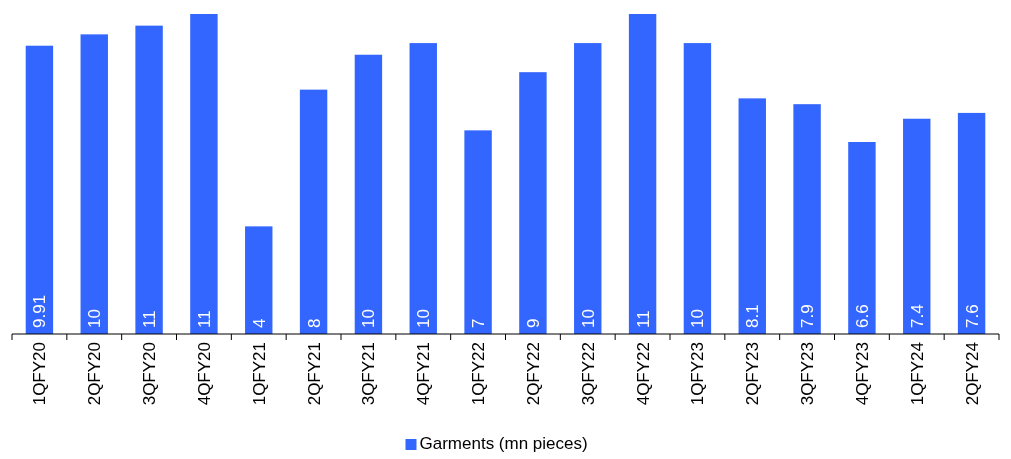 This screenshot has height=459, width=1011. What do you see at coordinates (917, 374) in the screenshot?
I see `x-tick-label: 1QFY24` at bounding box center [917, 374].